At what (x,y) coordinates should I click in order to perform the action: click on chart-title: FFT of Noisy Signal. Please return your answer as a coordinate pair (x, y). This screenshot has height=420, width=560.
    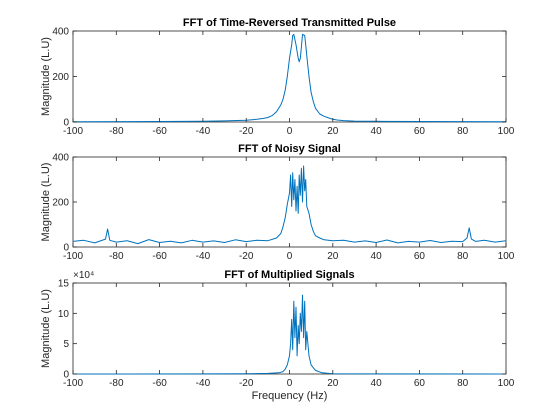
    Looking at the image, I should click on (289, 149).